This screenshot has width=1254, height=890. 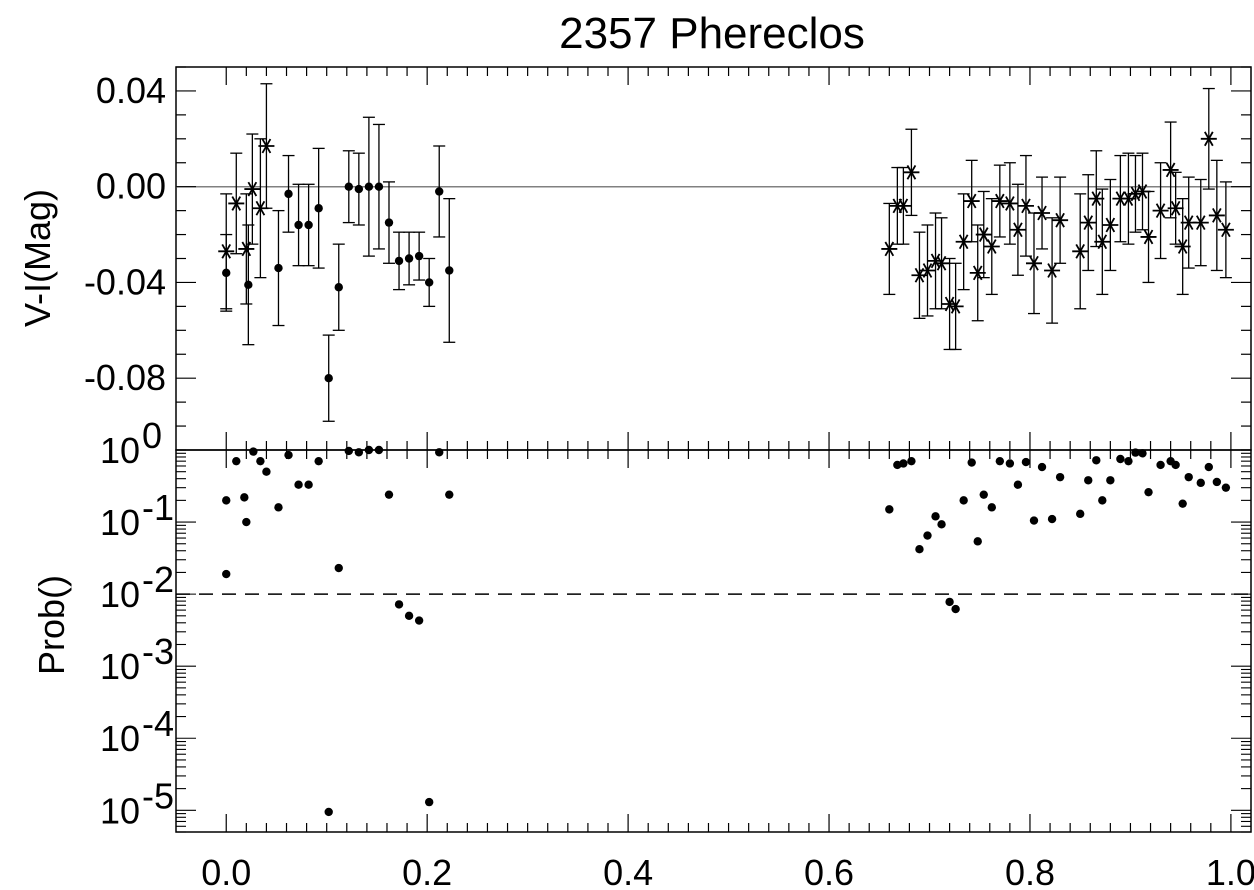 I want to click on x-tick-label: 0.0, so click(x=226, y=871).